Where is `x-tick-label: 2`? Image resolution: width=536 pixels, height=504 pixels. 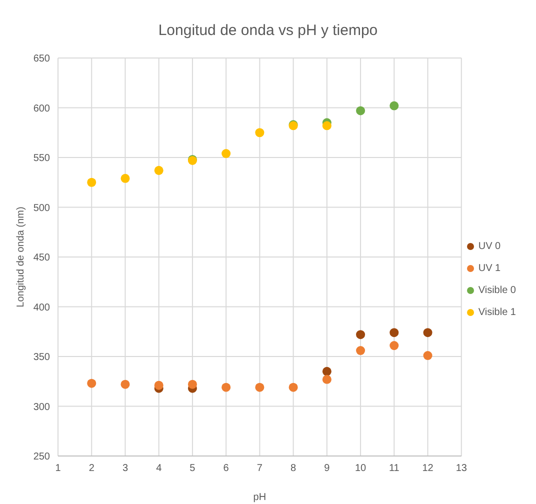 x-tick-label: 2 is located at coordinates (91, 468).